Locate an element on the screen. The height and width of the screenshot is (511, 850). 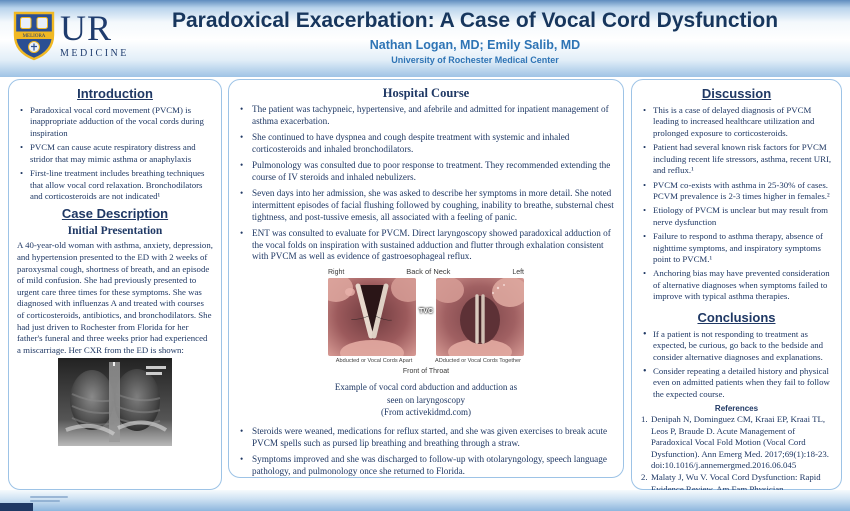
template-credit-fineprint is located at coordinates (49, 500).